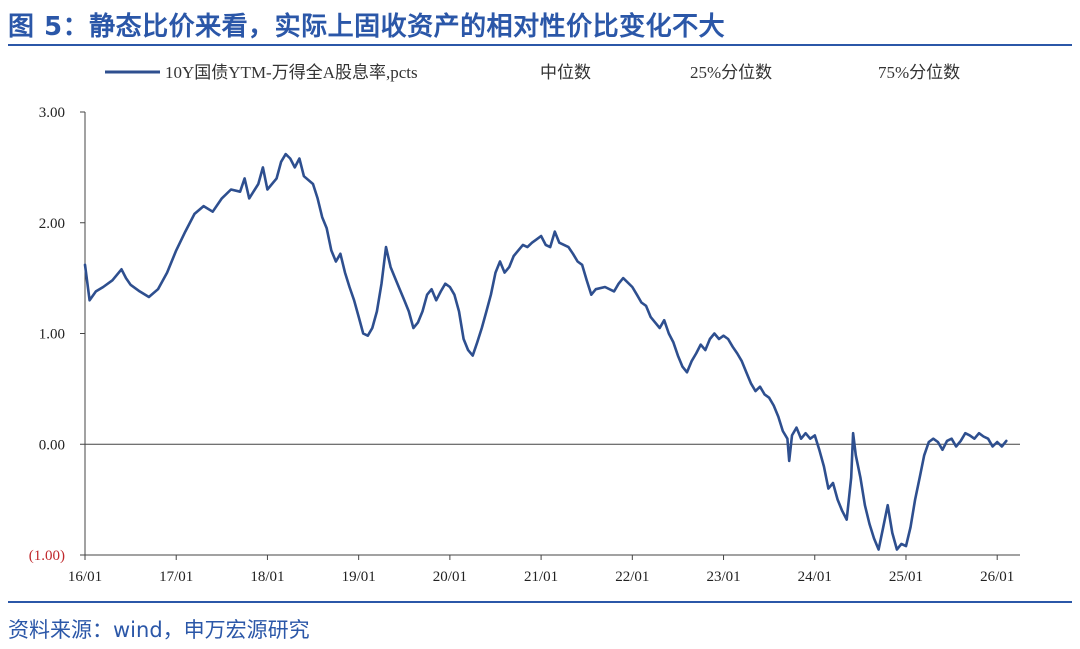 This screenshot has height=649, width=1080. Describe the element at coordinates (565, 72) in the screenshot. I see `legend-label: 中位数` at that location.